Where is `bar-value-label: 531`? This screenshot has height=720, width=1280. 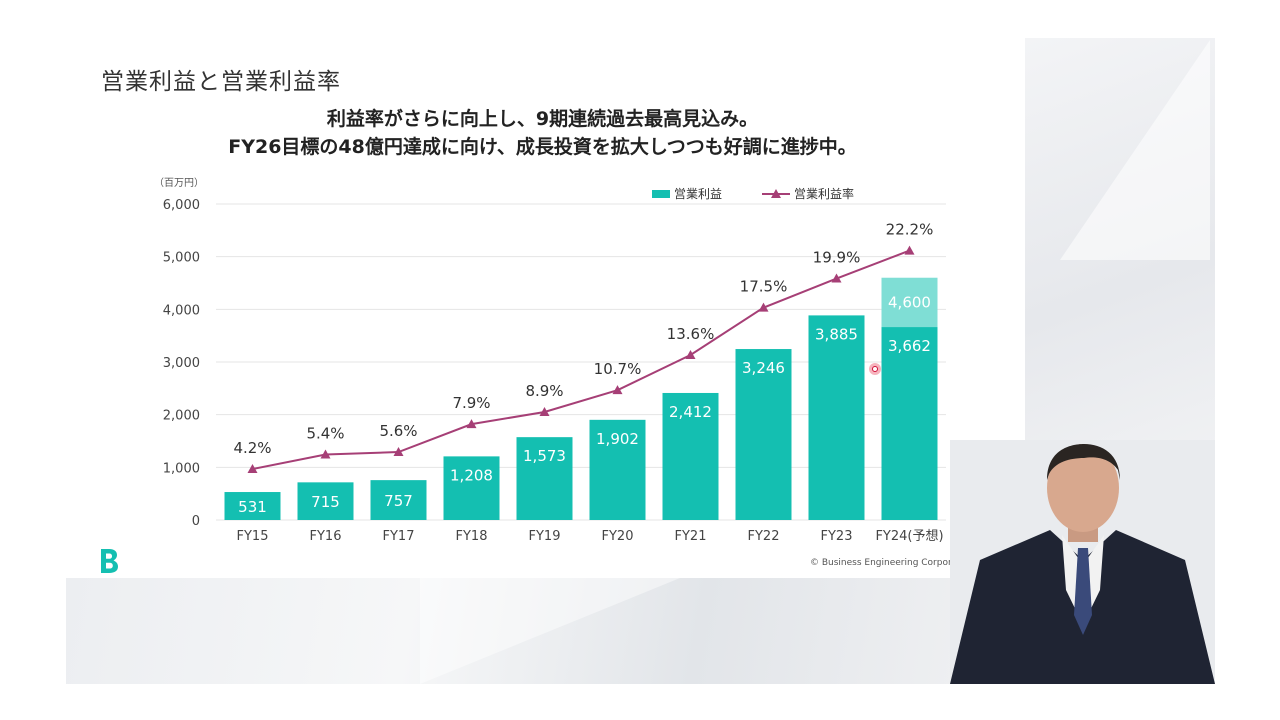
bar-value-label: 531 is located at coordinates (252, 507).